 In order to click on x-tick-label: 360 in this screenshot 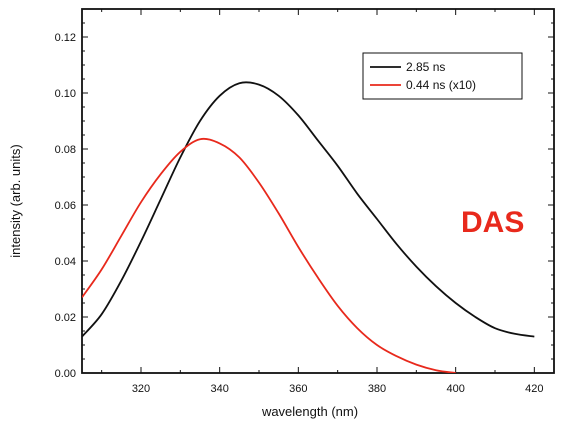, I will do `click(298, 389)`.